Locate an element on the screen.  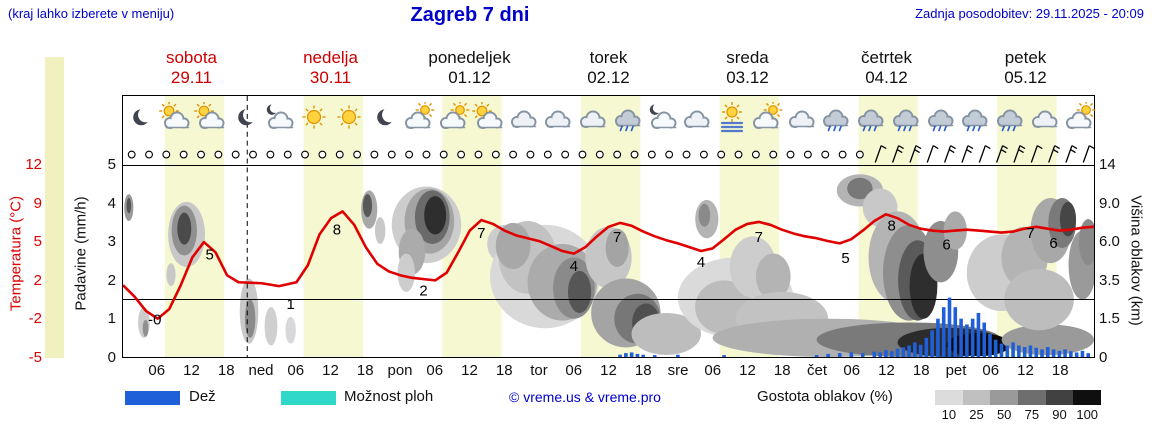
temp-tick: 5 is located at coordinates (37, 242).